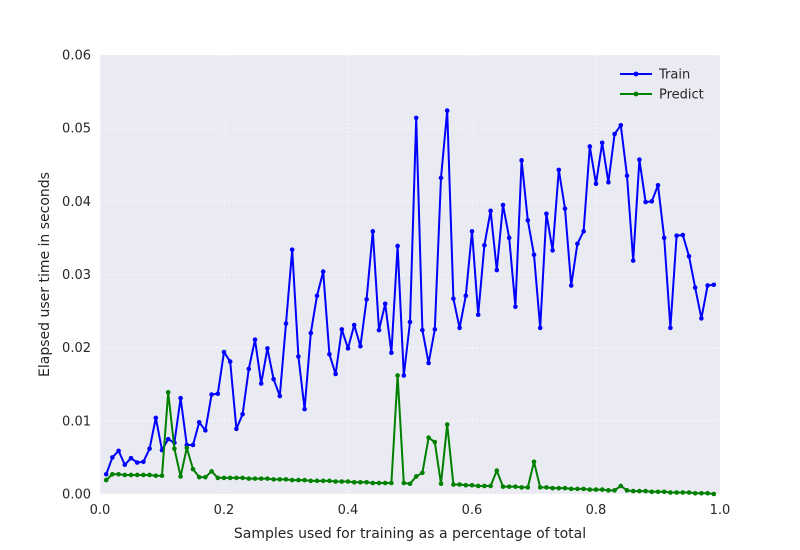 This screenshot has width=800, height=550. What do you see at coordinates (76, 129) in the screenshot?
I see `y-tick-label: 0.05` at bounding box center [76, 129].